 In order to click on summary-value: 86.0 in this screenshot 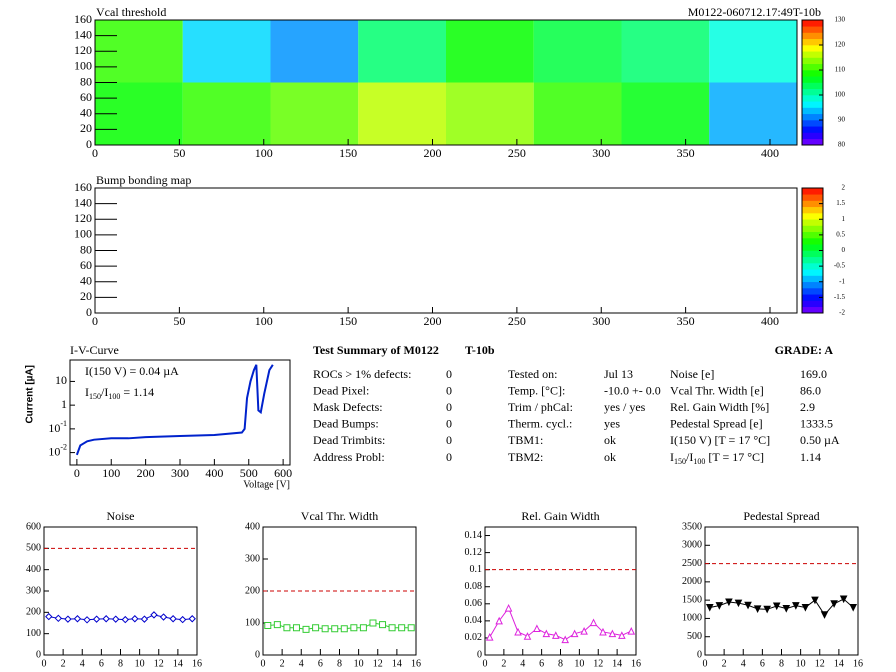, I will do `click(810, 390)`.